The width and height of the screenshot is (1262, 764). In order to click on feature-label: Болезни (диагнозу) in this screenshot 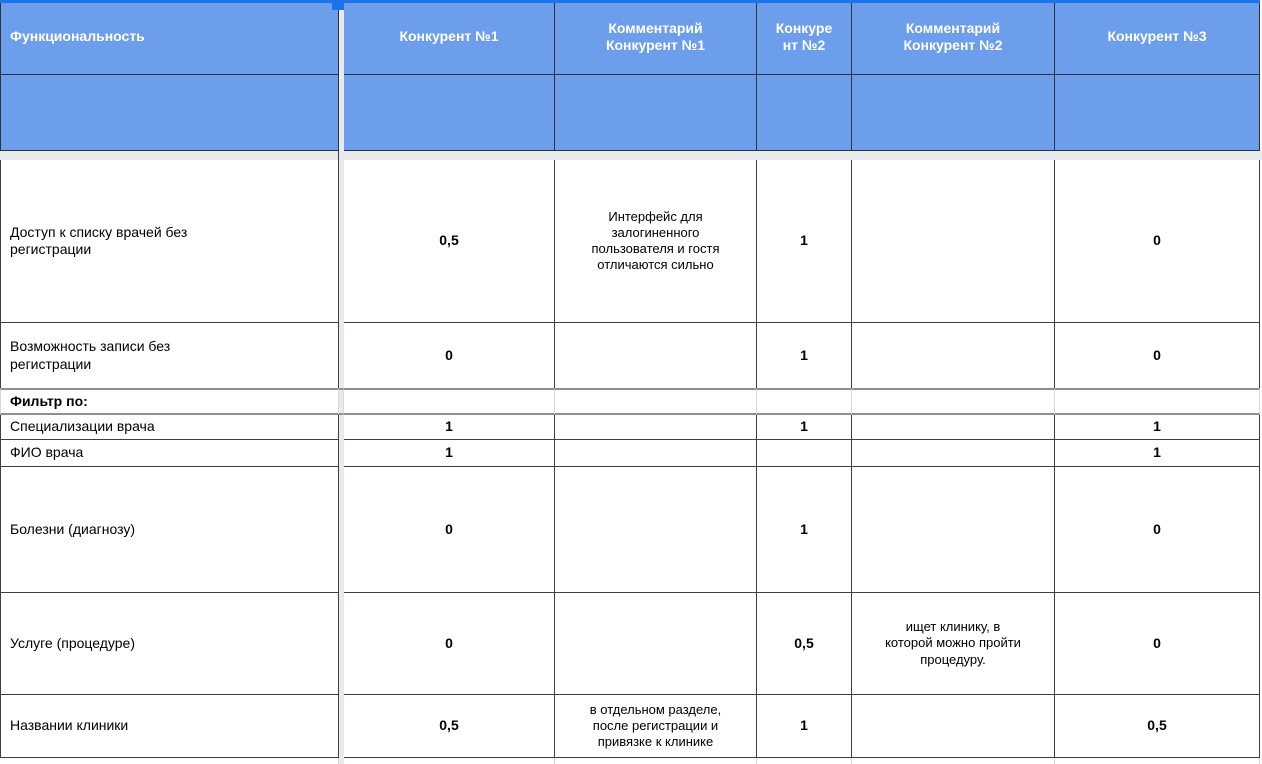, I will do `click(169, 530)`.